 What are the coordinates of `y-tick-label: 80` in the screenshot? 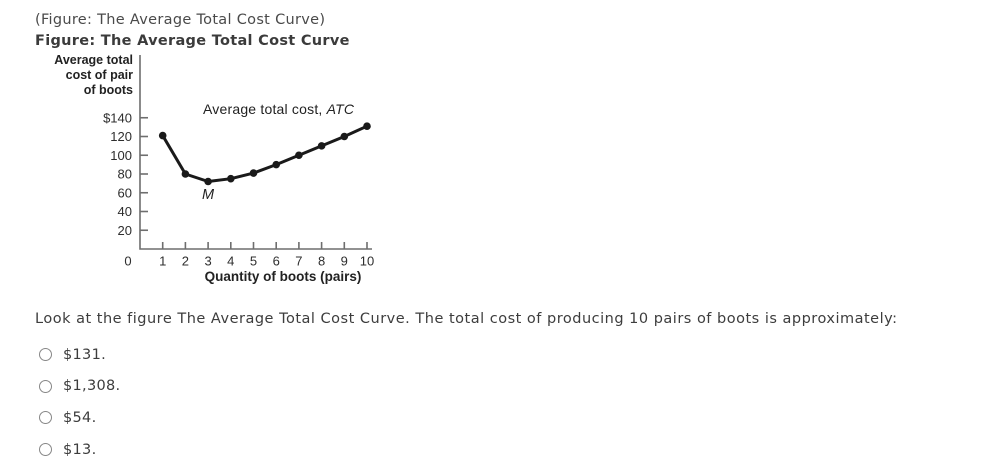 It's located at (125, 174).